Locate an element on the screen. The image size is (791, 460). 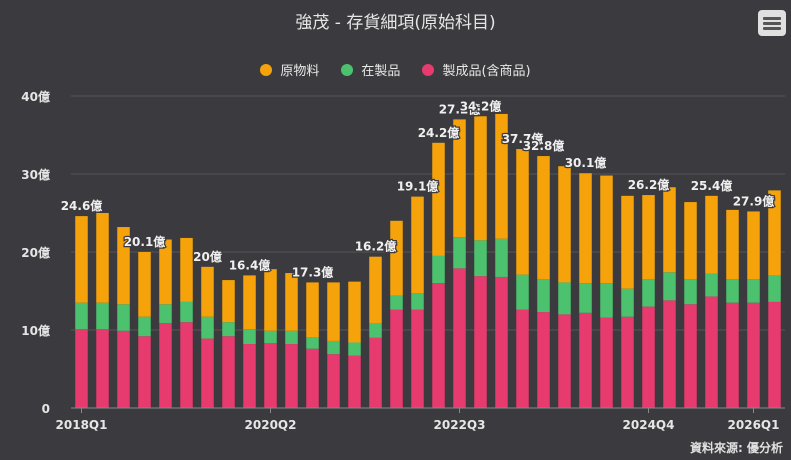
data-label: 27.2億 is located at coordinates (460, 108).